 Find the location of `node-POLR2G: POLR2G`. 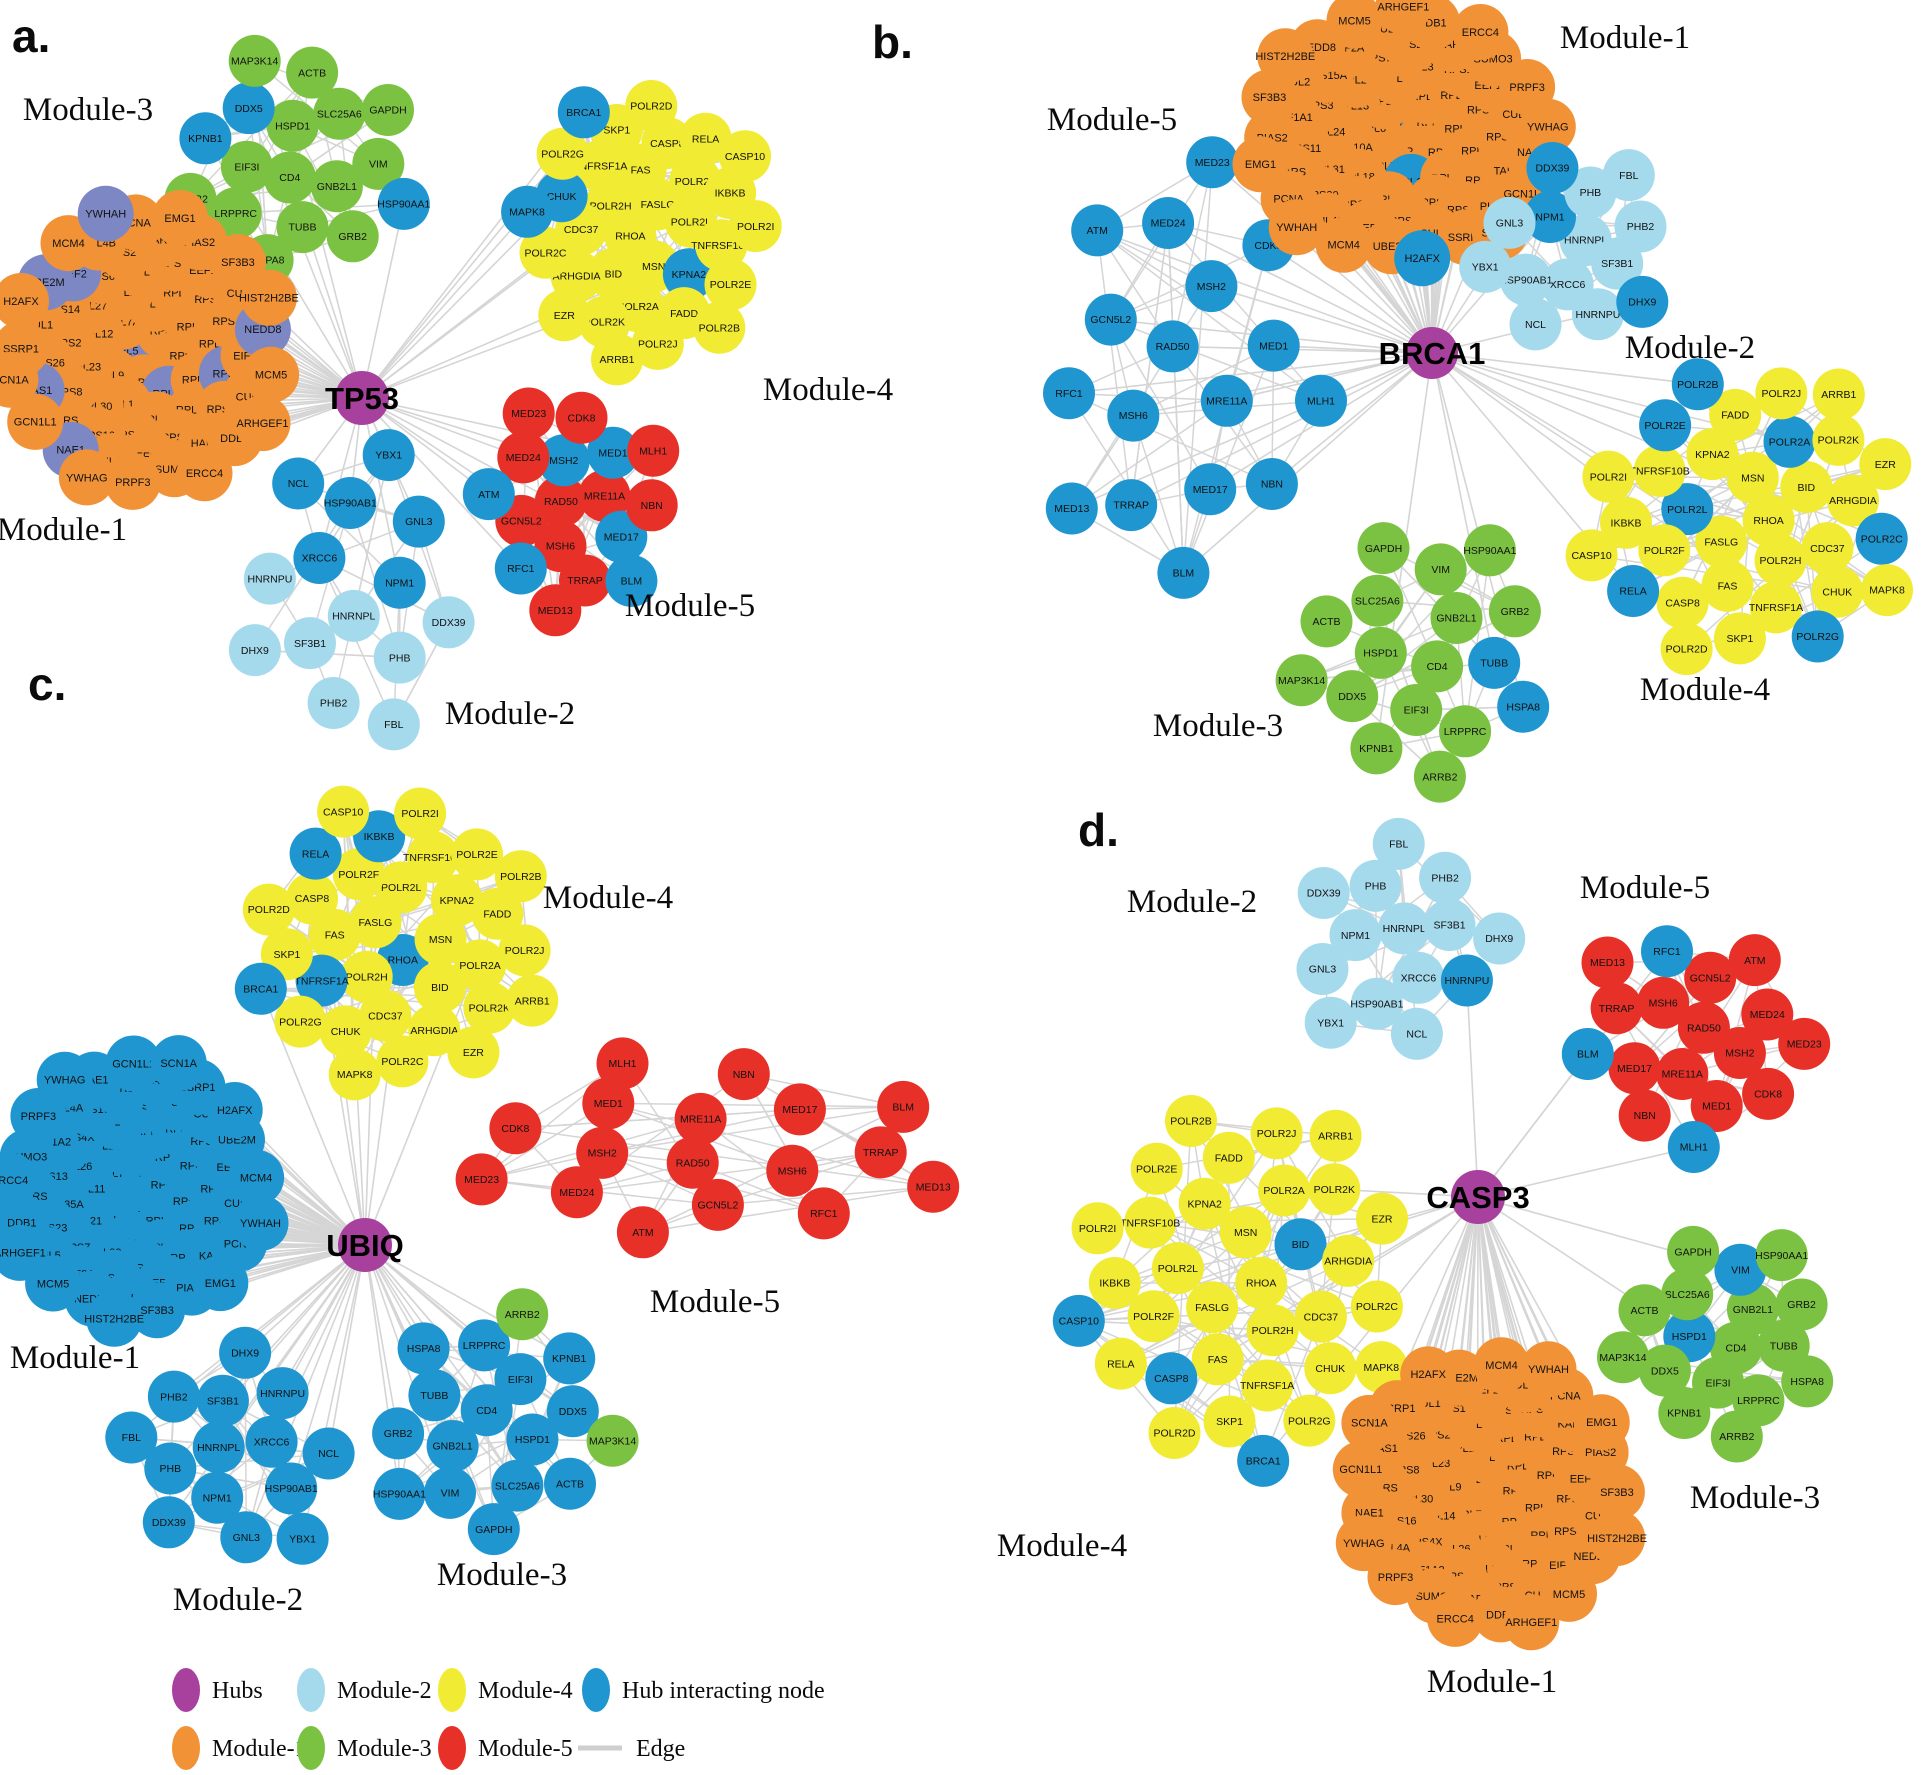

node-POLR2G: POLR2G is located at coordinates (1817, 636).